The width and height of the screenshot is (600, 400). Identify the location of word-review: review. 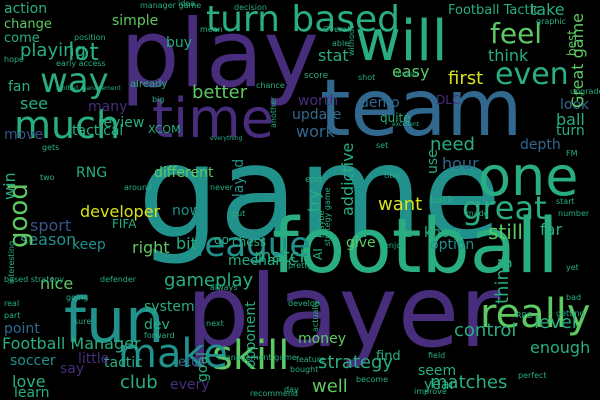
(121, 123).